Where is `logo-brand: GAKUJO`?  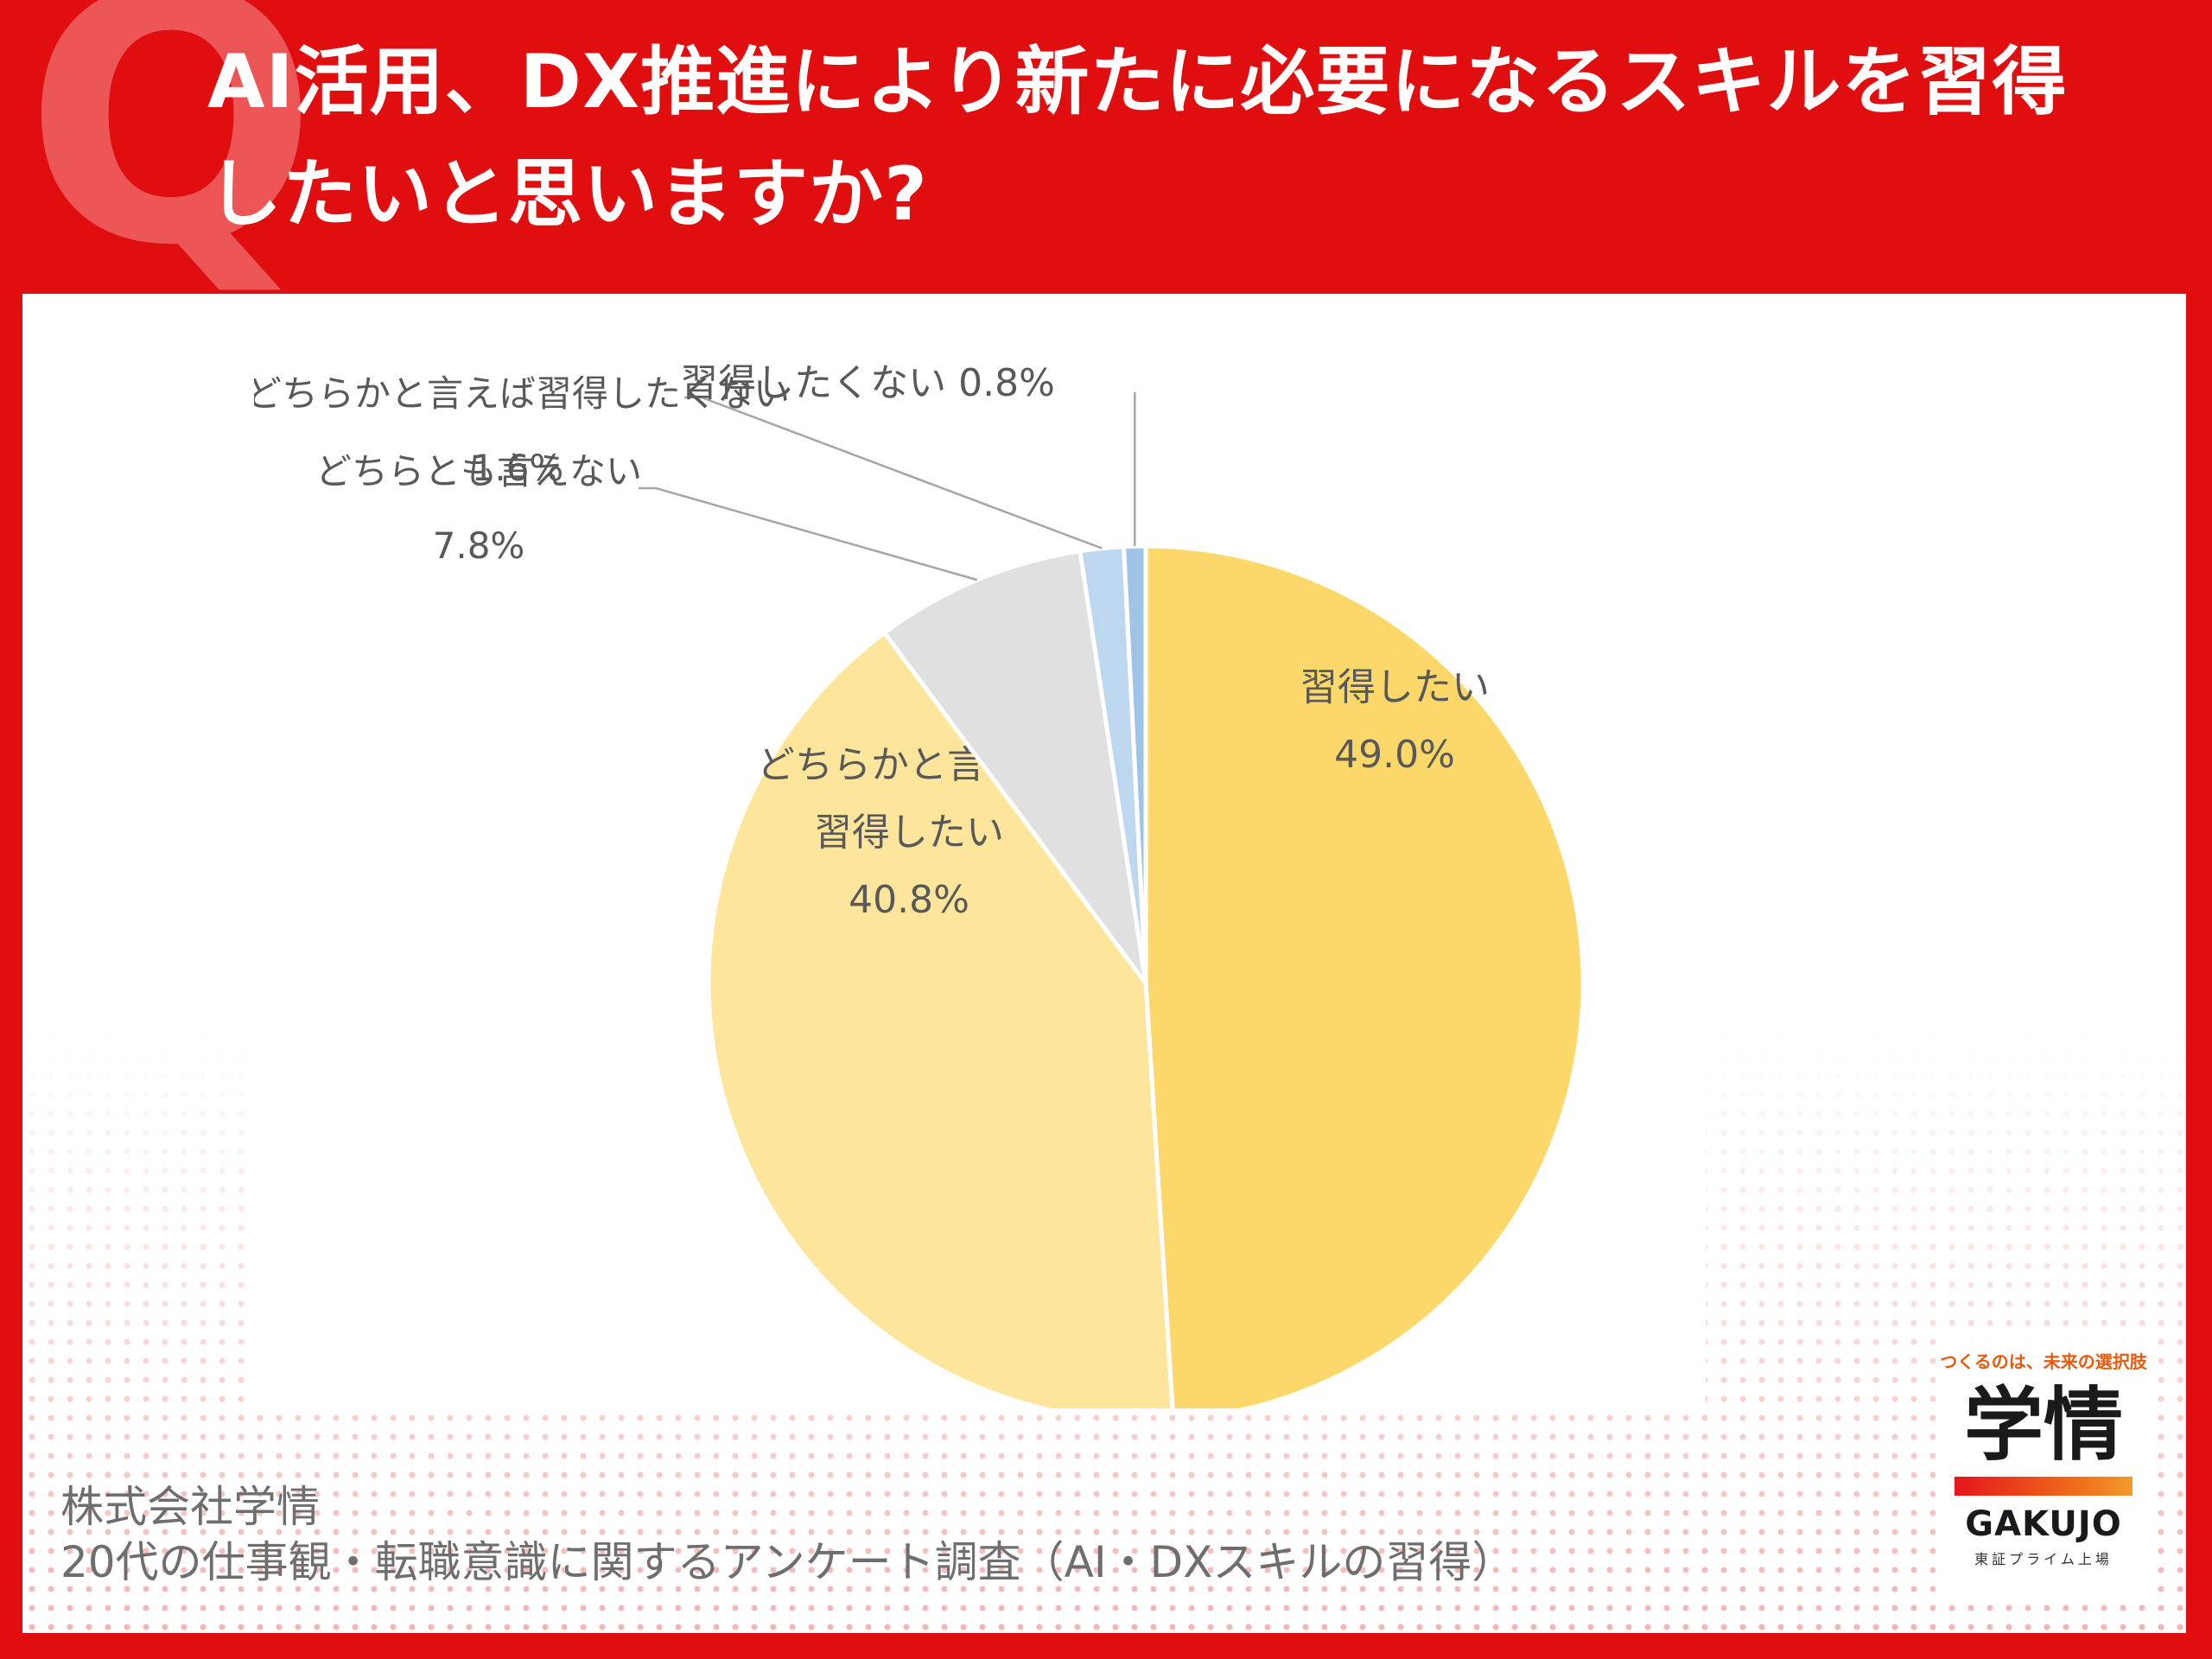
logo-brand: GAKUJO is located at coordinates (2043, 1524).